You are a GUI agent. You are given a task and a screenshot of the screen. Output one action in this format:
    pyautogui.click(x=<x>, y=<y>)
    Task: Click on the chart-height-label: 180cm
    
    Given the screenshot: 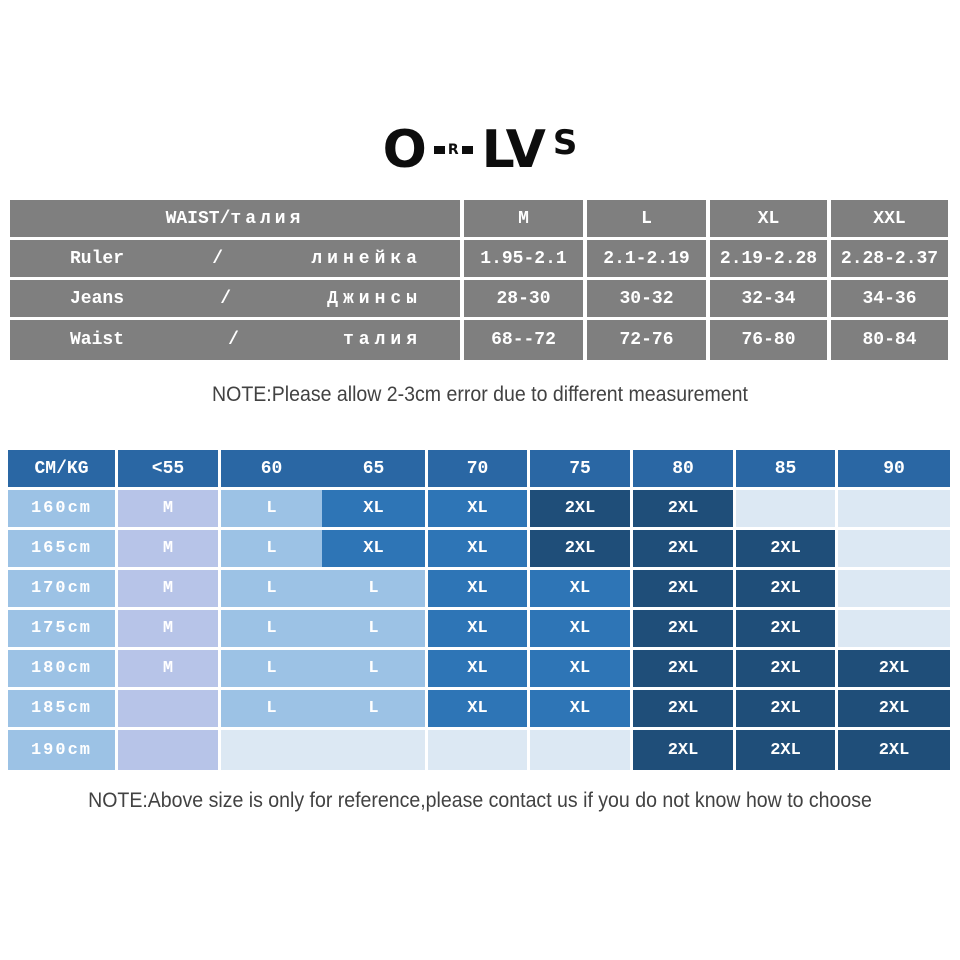 What is the action you would take?
    pyautogui.click(x=63, y=670)
    